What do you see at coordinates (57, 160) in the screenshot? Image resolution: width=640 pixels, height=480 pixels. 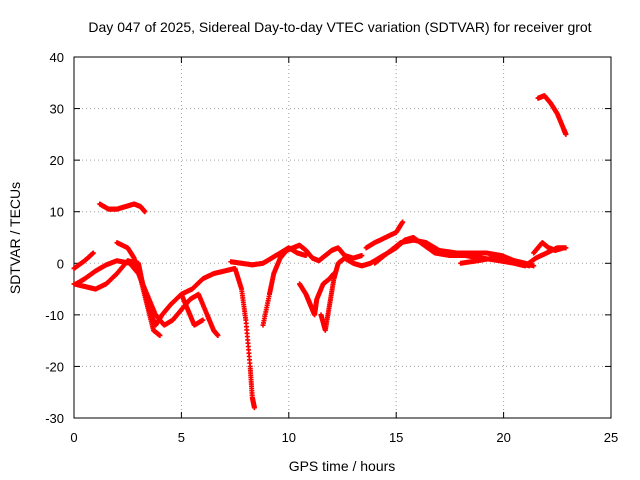 I see `y-tick-label: 20` at bounding box center [57, 160].